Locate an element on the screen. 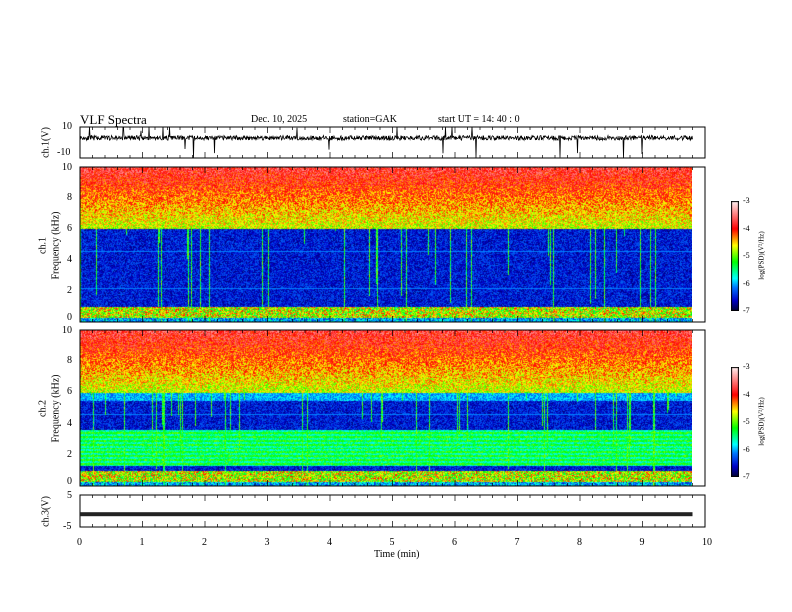 This screenshot has width=792, height=612. ch1-waveform-line is located at coordinates (386, 142).